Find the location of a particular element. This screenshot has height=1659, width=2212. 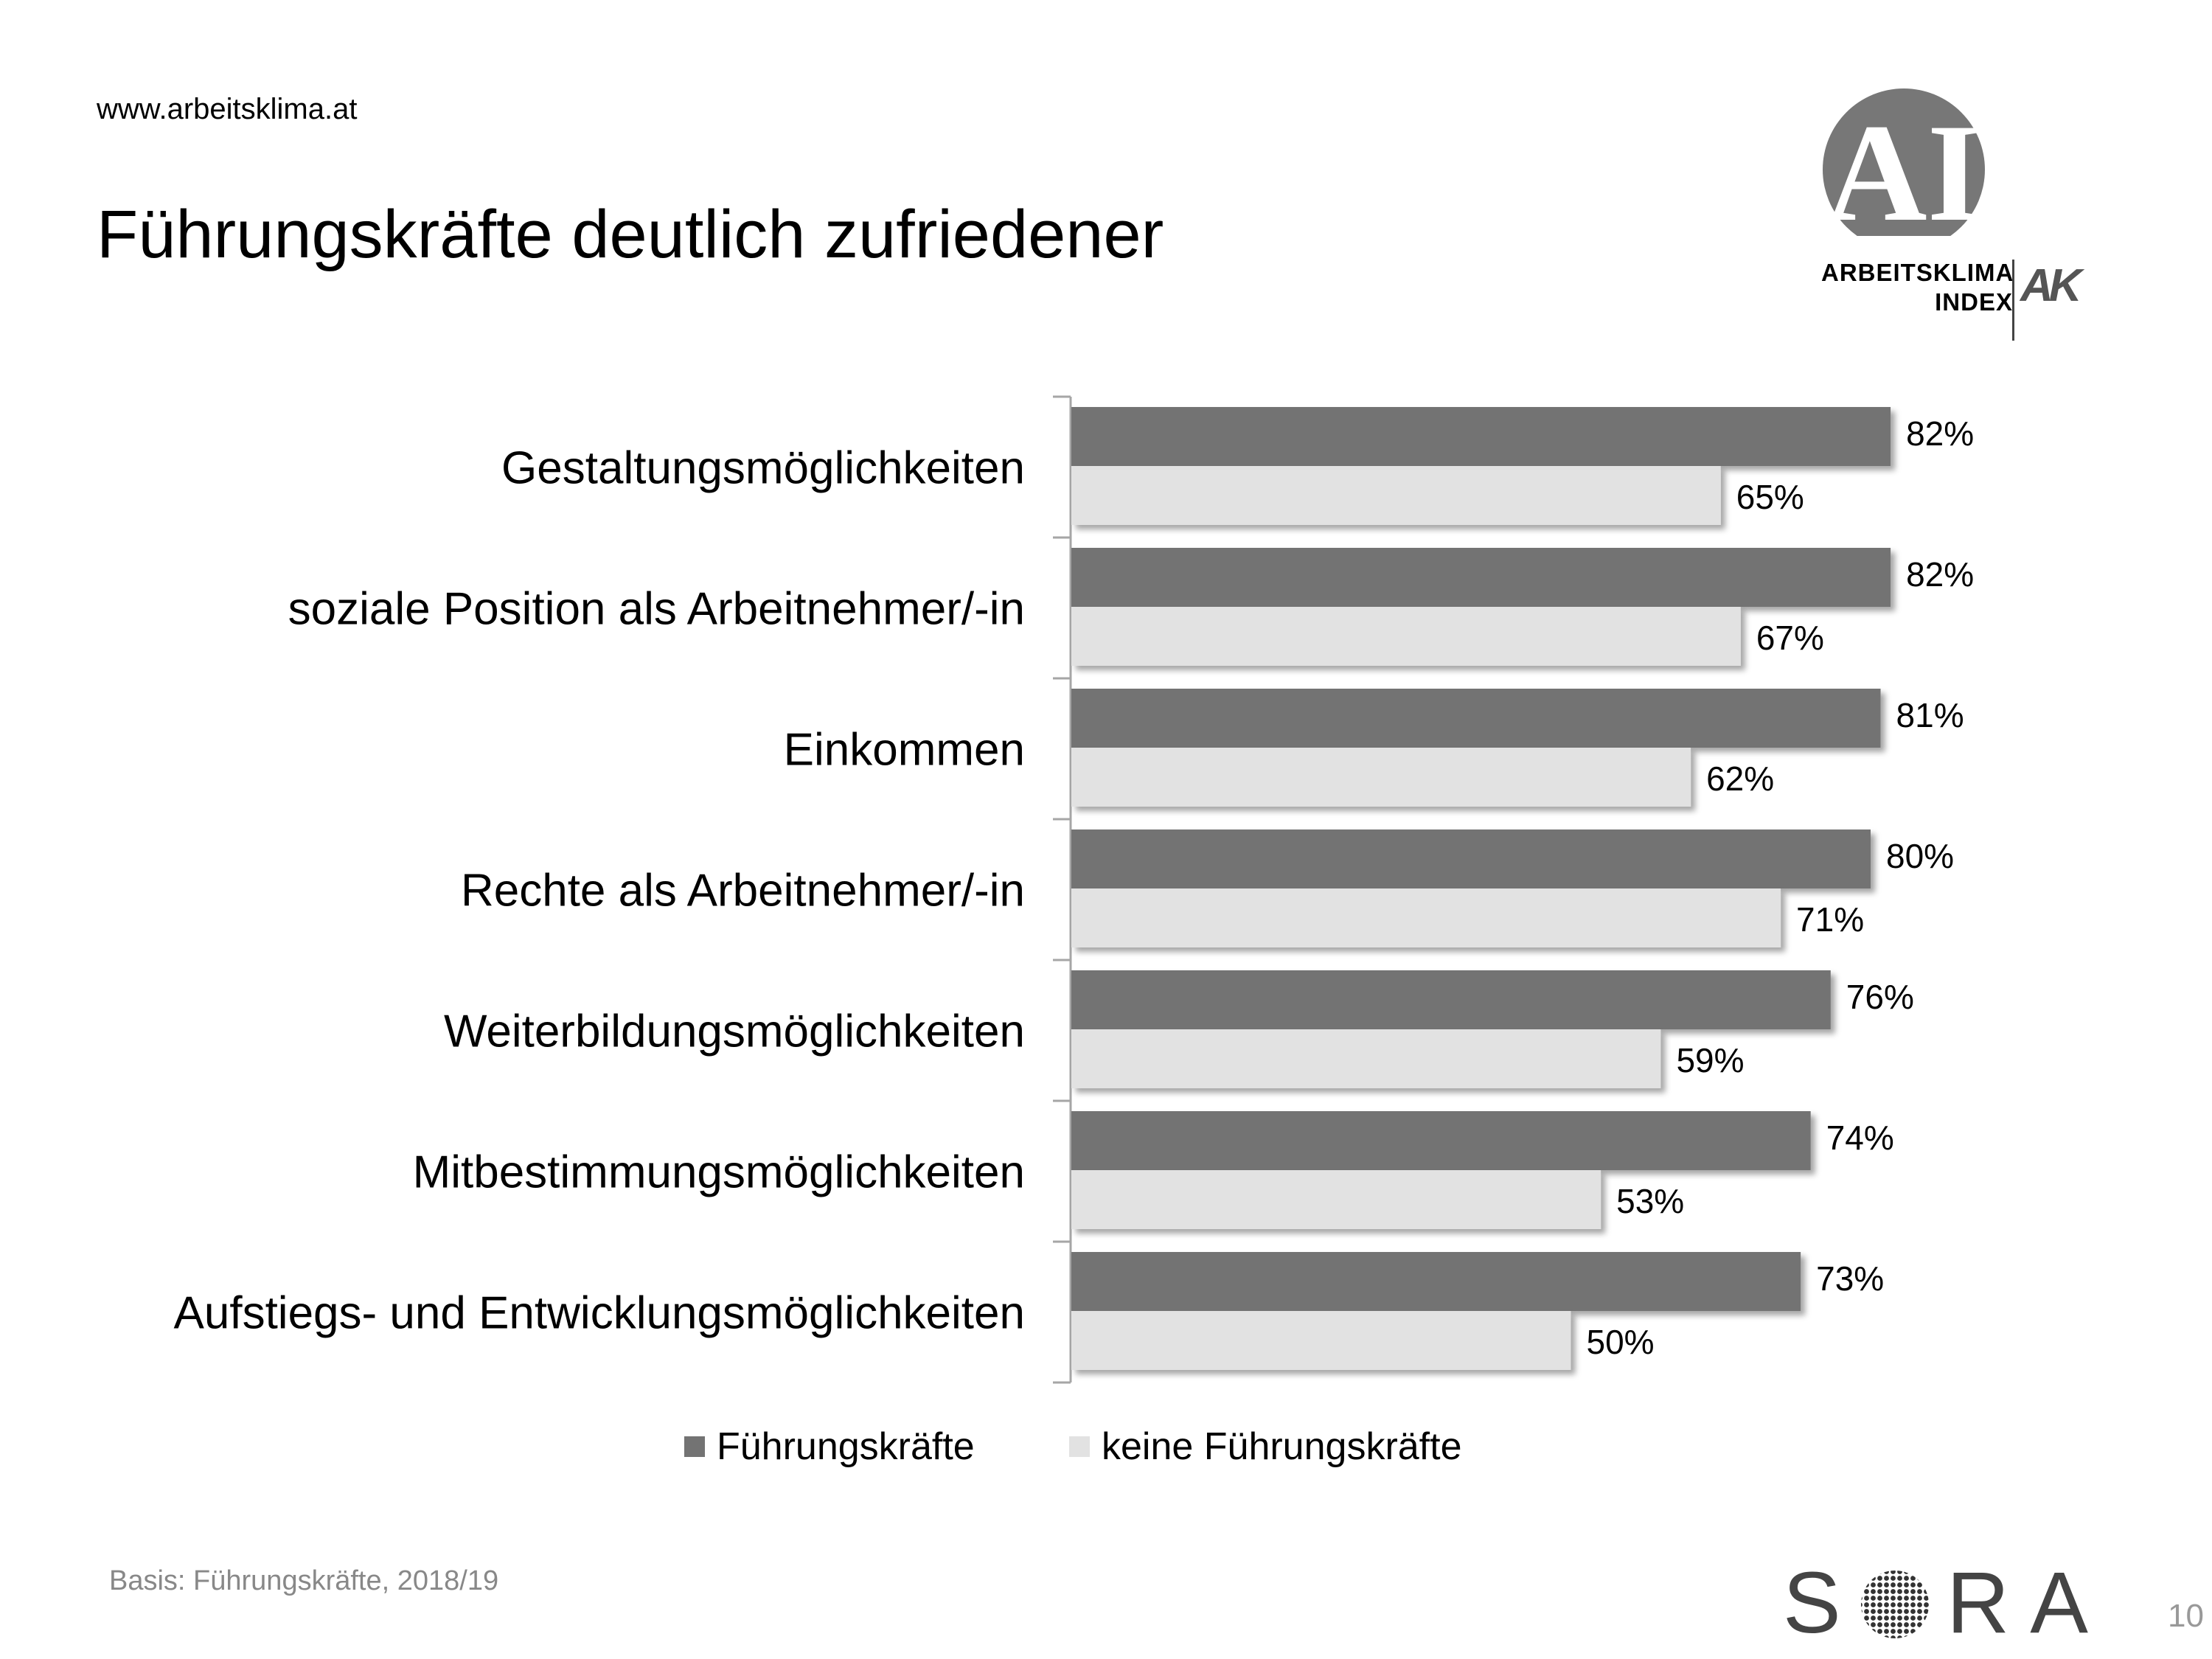

category-label: Gestaltungsmöglichkeiten is located at coordinates (763, 468).